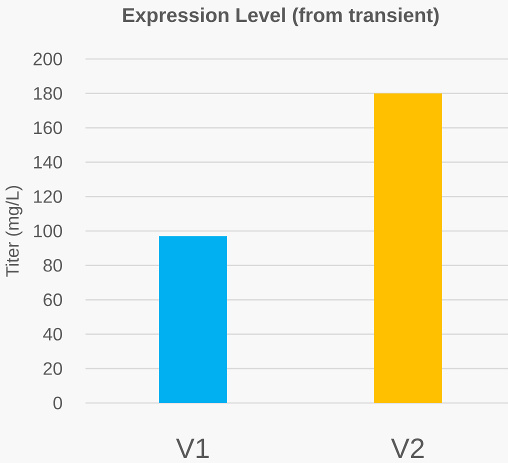 This screenshot has width=508, height=463. I want to click on y-tick-label: 60, so click(53, 299).